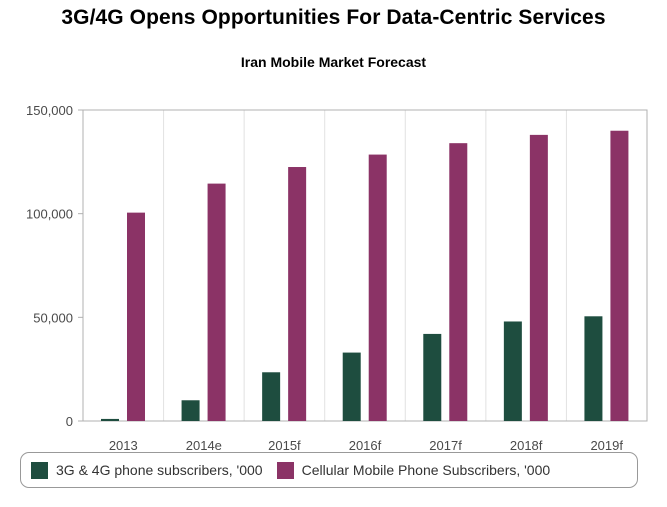  Describe the element at coordinates (271, 396) in the screenshot. I see `bar-3g-4g-2015f` at that location.